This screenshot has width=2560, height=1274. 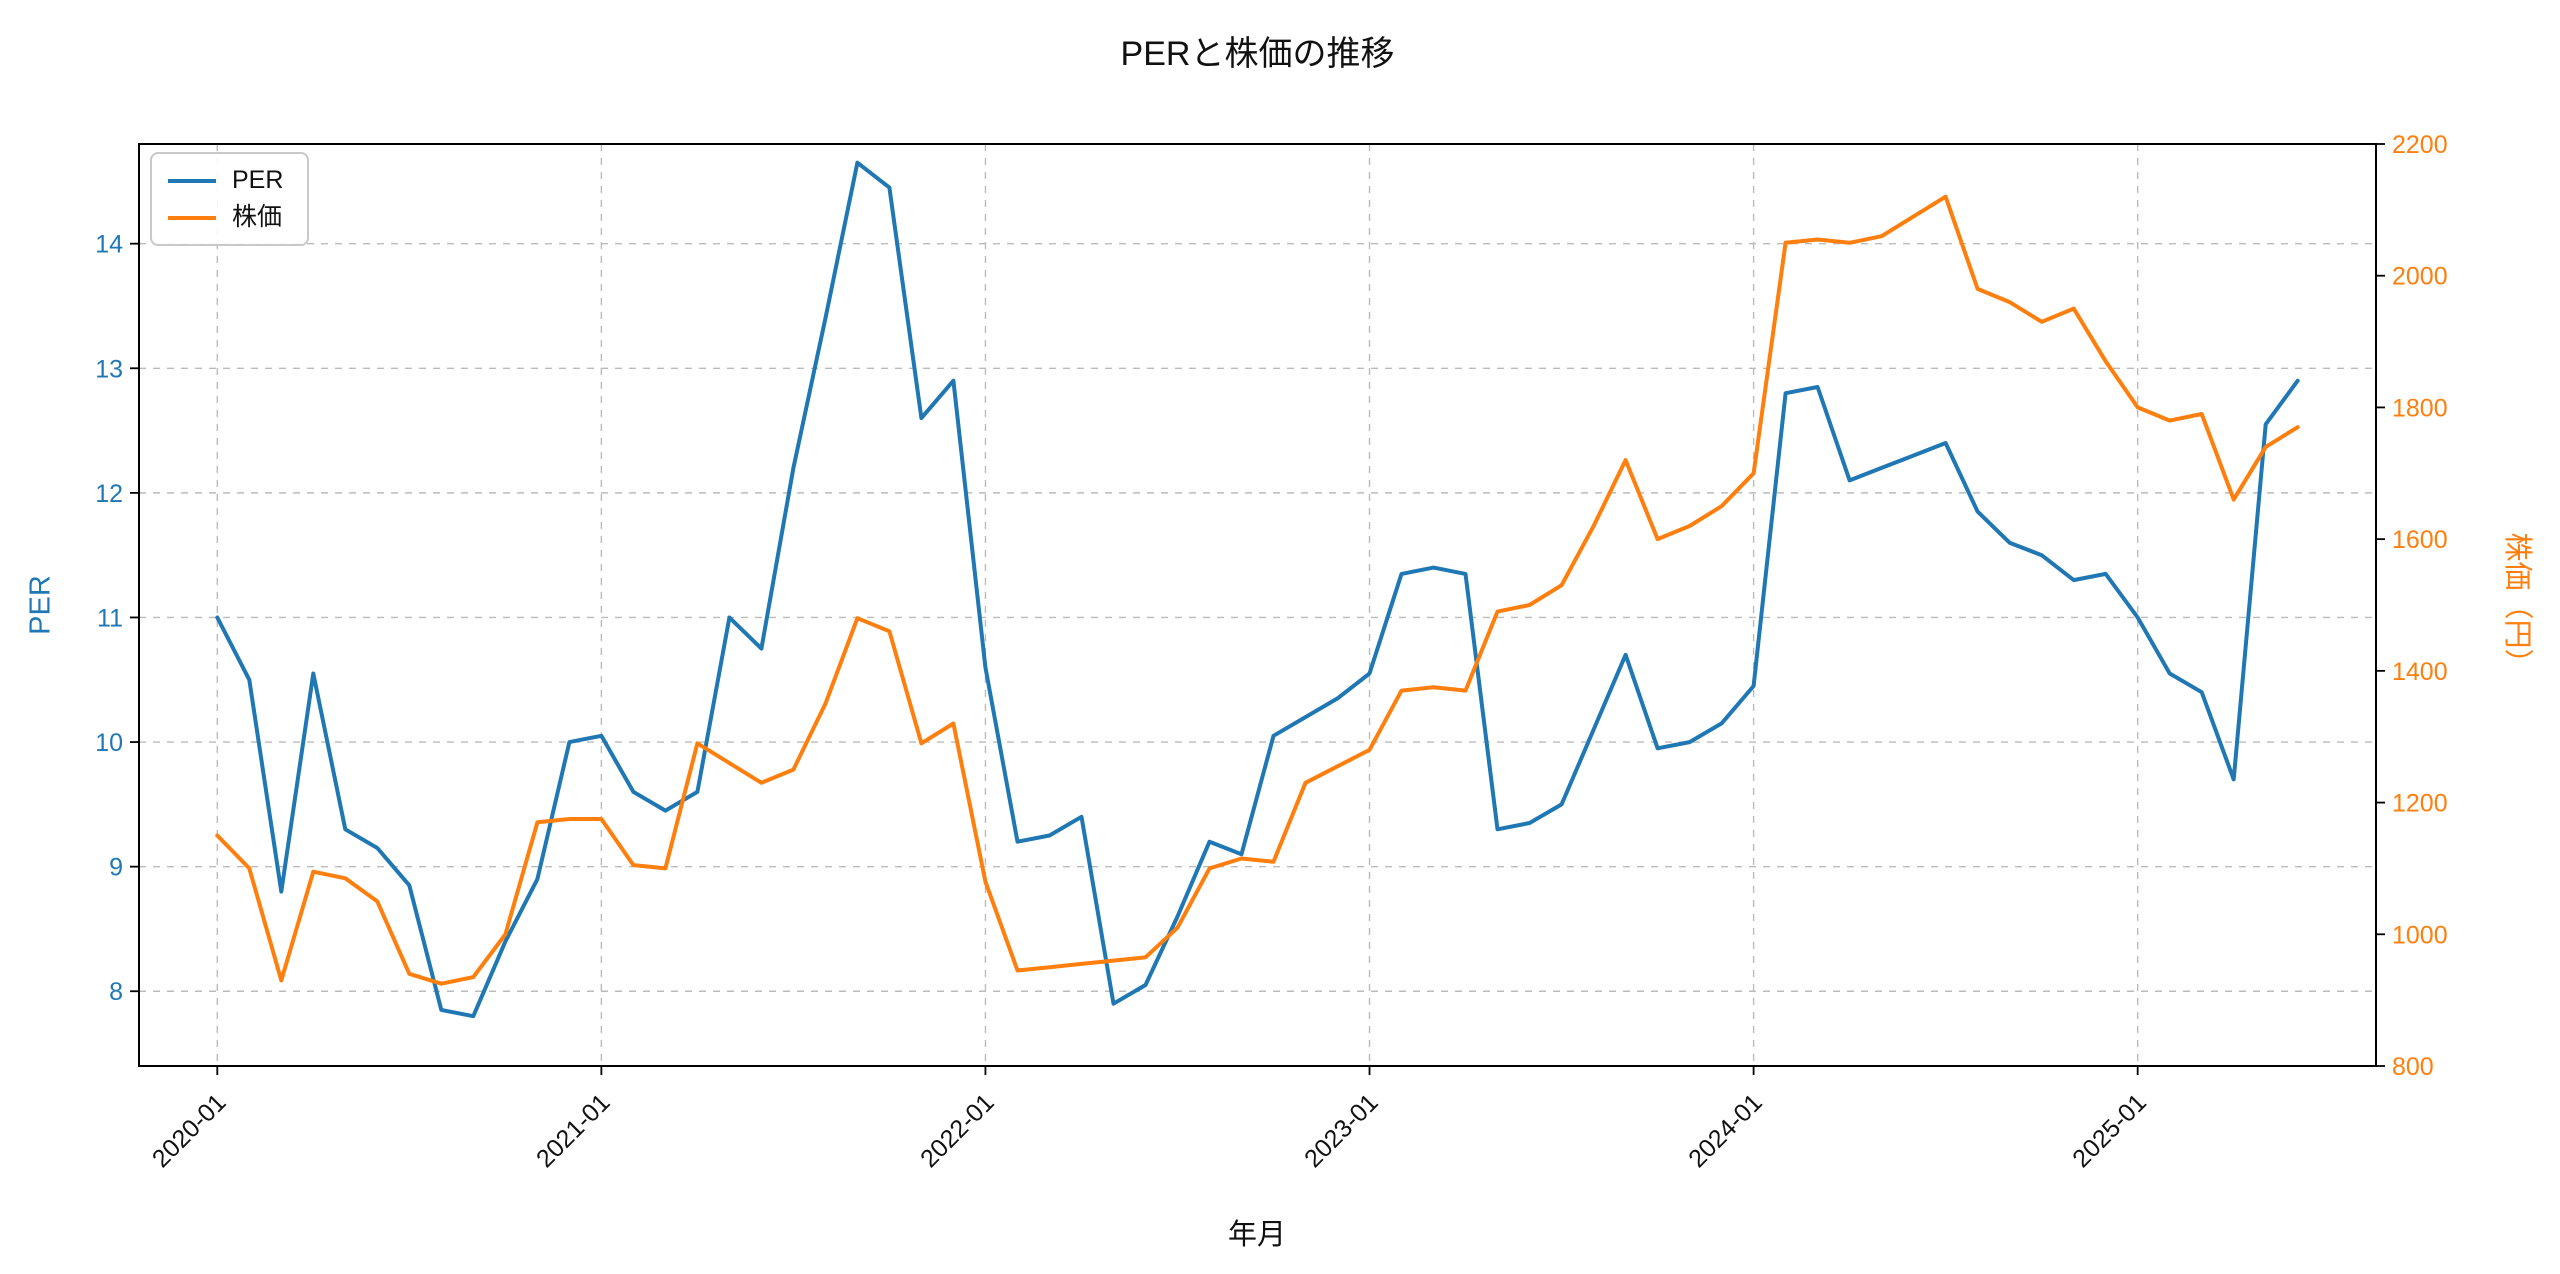 I want to click on legend-entry-per: PER, so click(x=225, y=180).